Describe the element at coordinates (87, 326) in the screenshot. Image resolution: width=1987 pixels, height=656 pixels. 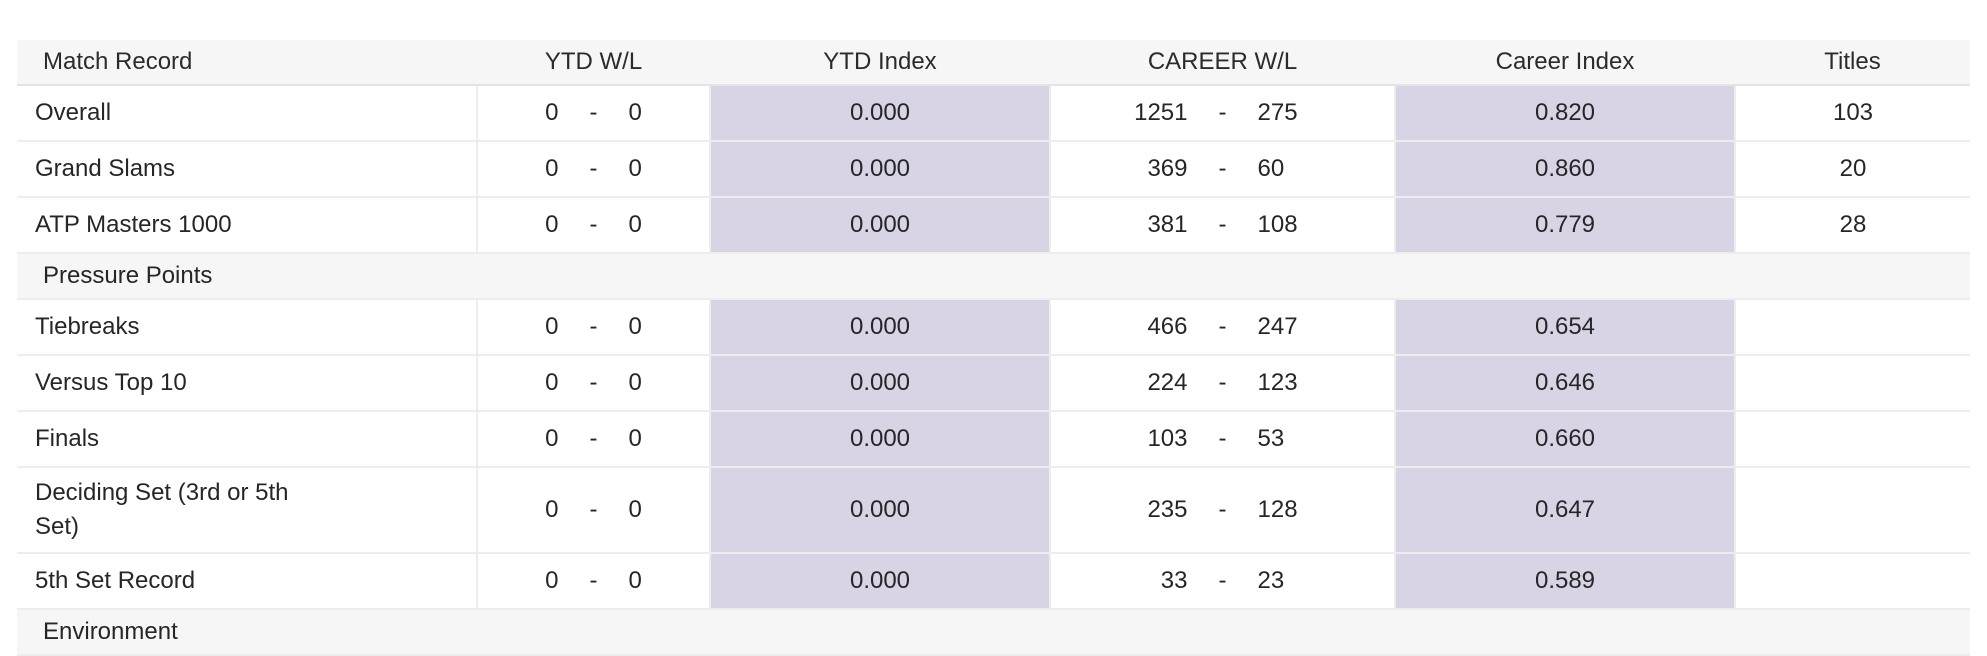
I see `row-label: Tiebreaks` at that location.